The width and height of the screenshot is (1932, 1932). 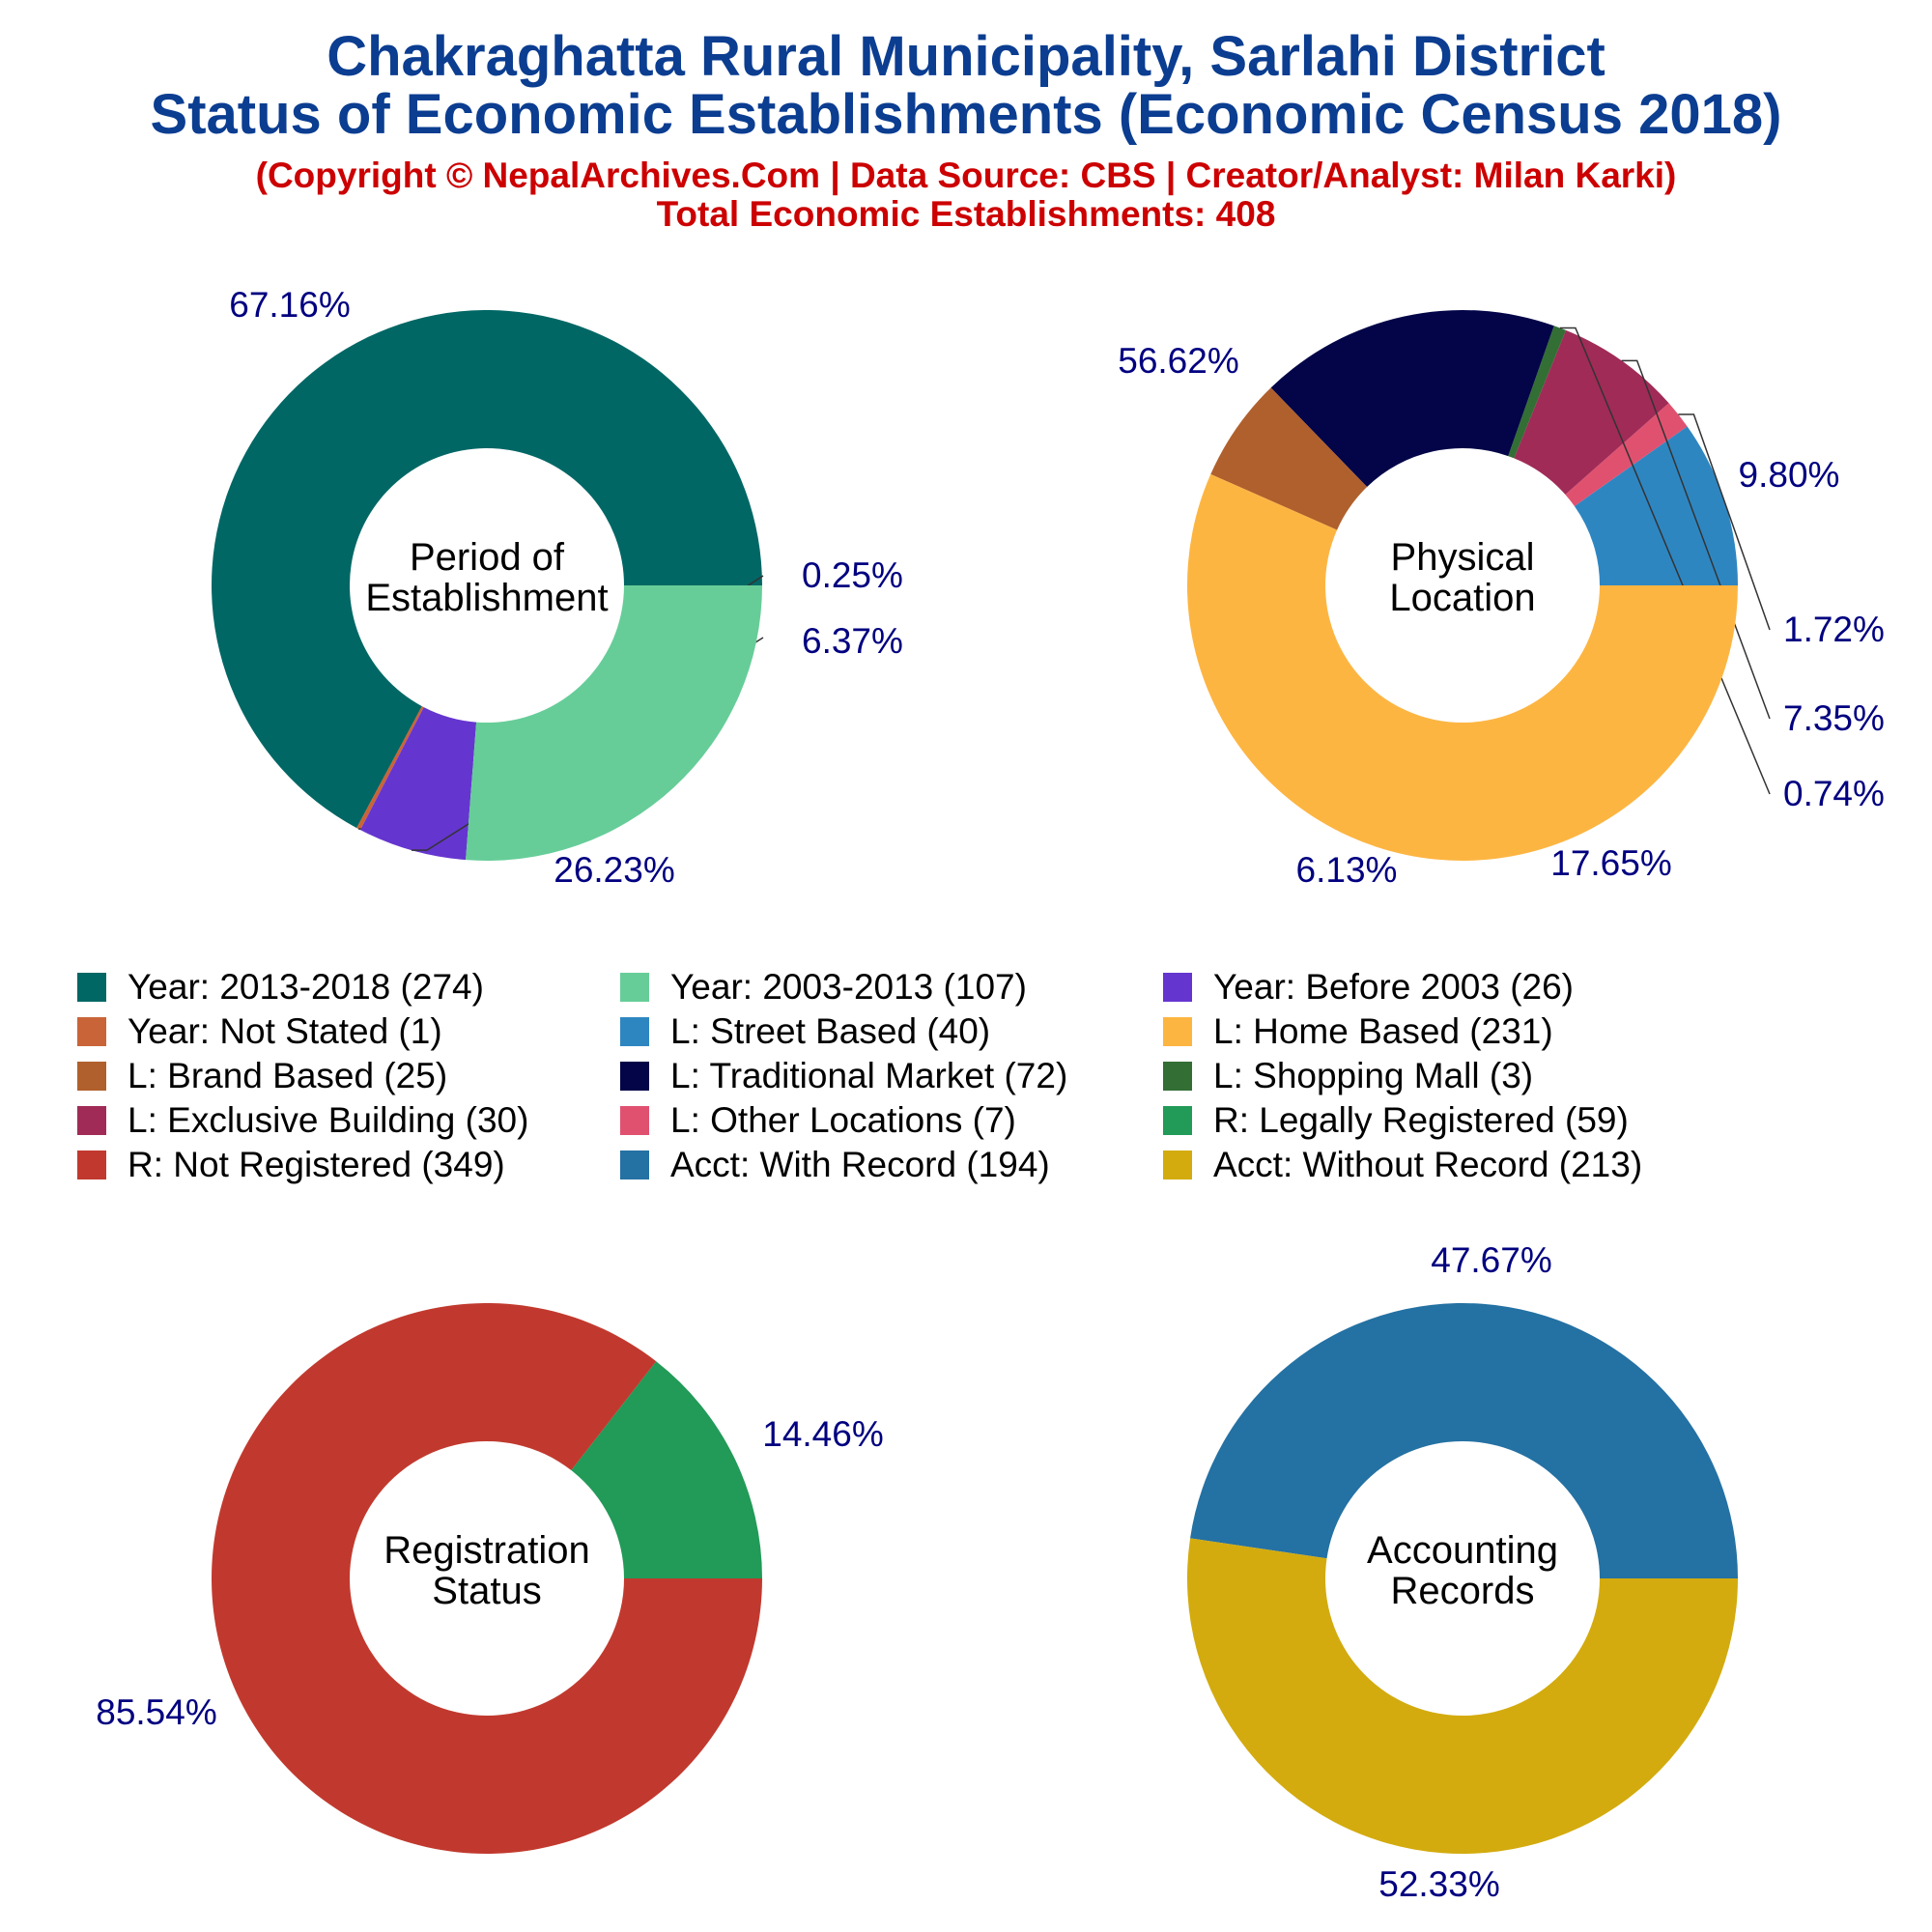 I want to click on slice-percent-label: 6.13%, so click(x=1347, y=870).